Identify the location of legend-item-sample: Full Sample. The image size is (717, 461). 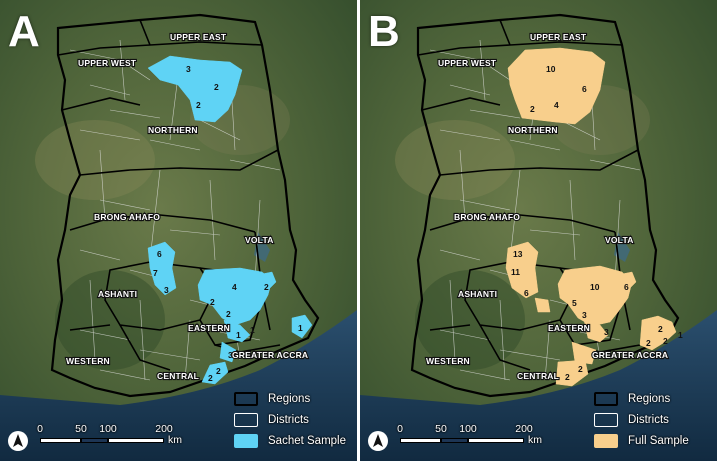
(651, 440).